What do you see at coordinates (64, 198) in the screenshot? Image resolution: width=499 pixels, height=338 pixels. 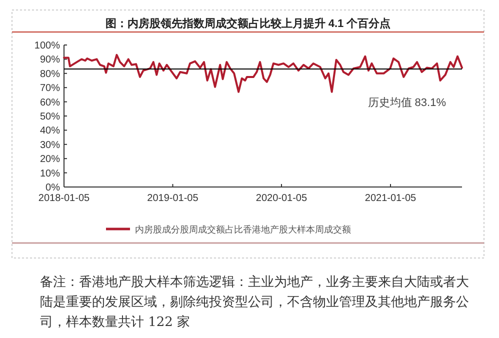 I see `x-tick-label: 2018-01-05` at bounding box center [64, 198].